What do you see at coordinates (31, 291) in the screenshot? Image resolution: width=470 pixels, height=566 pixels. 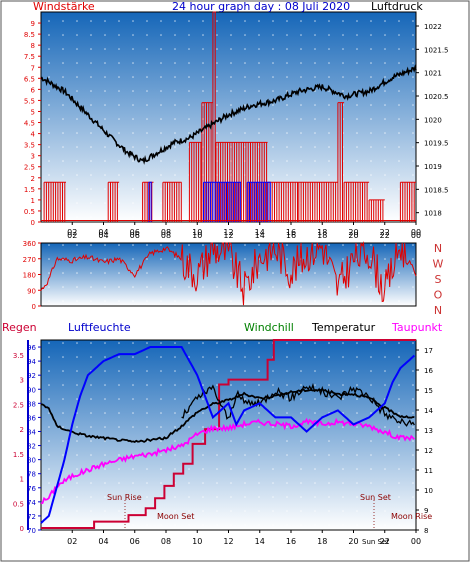 I see `direction-tick-label: 90` at bounding box center [31, 291].